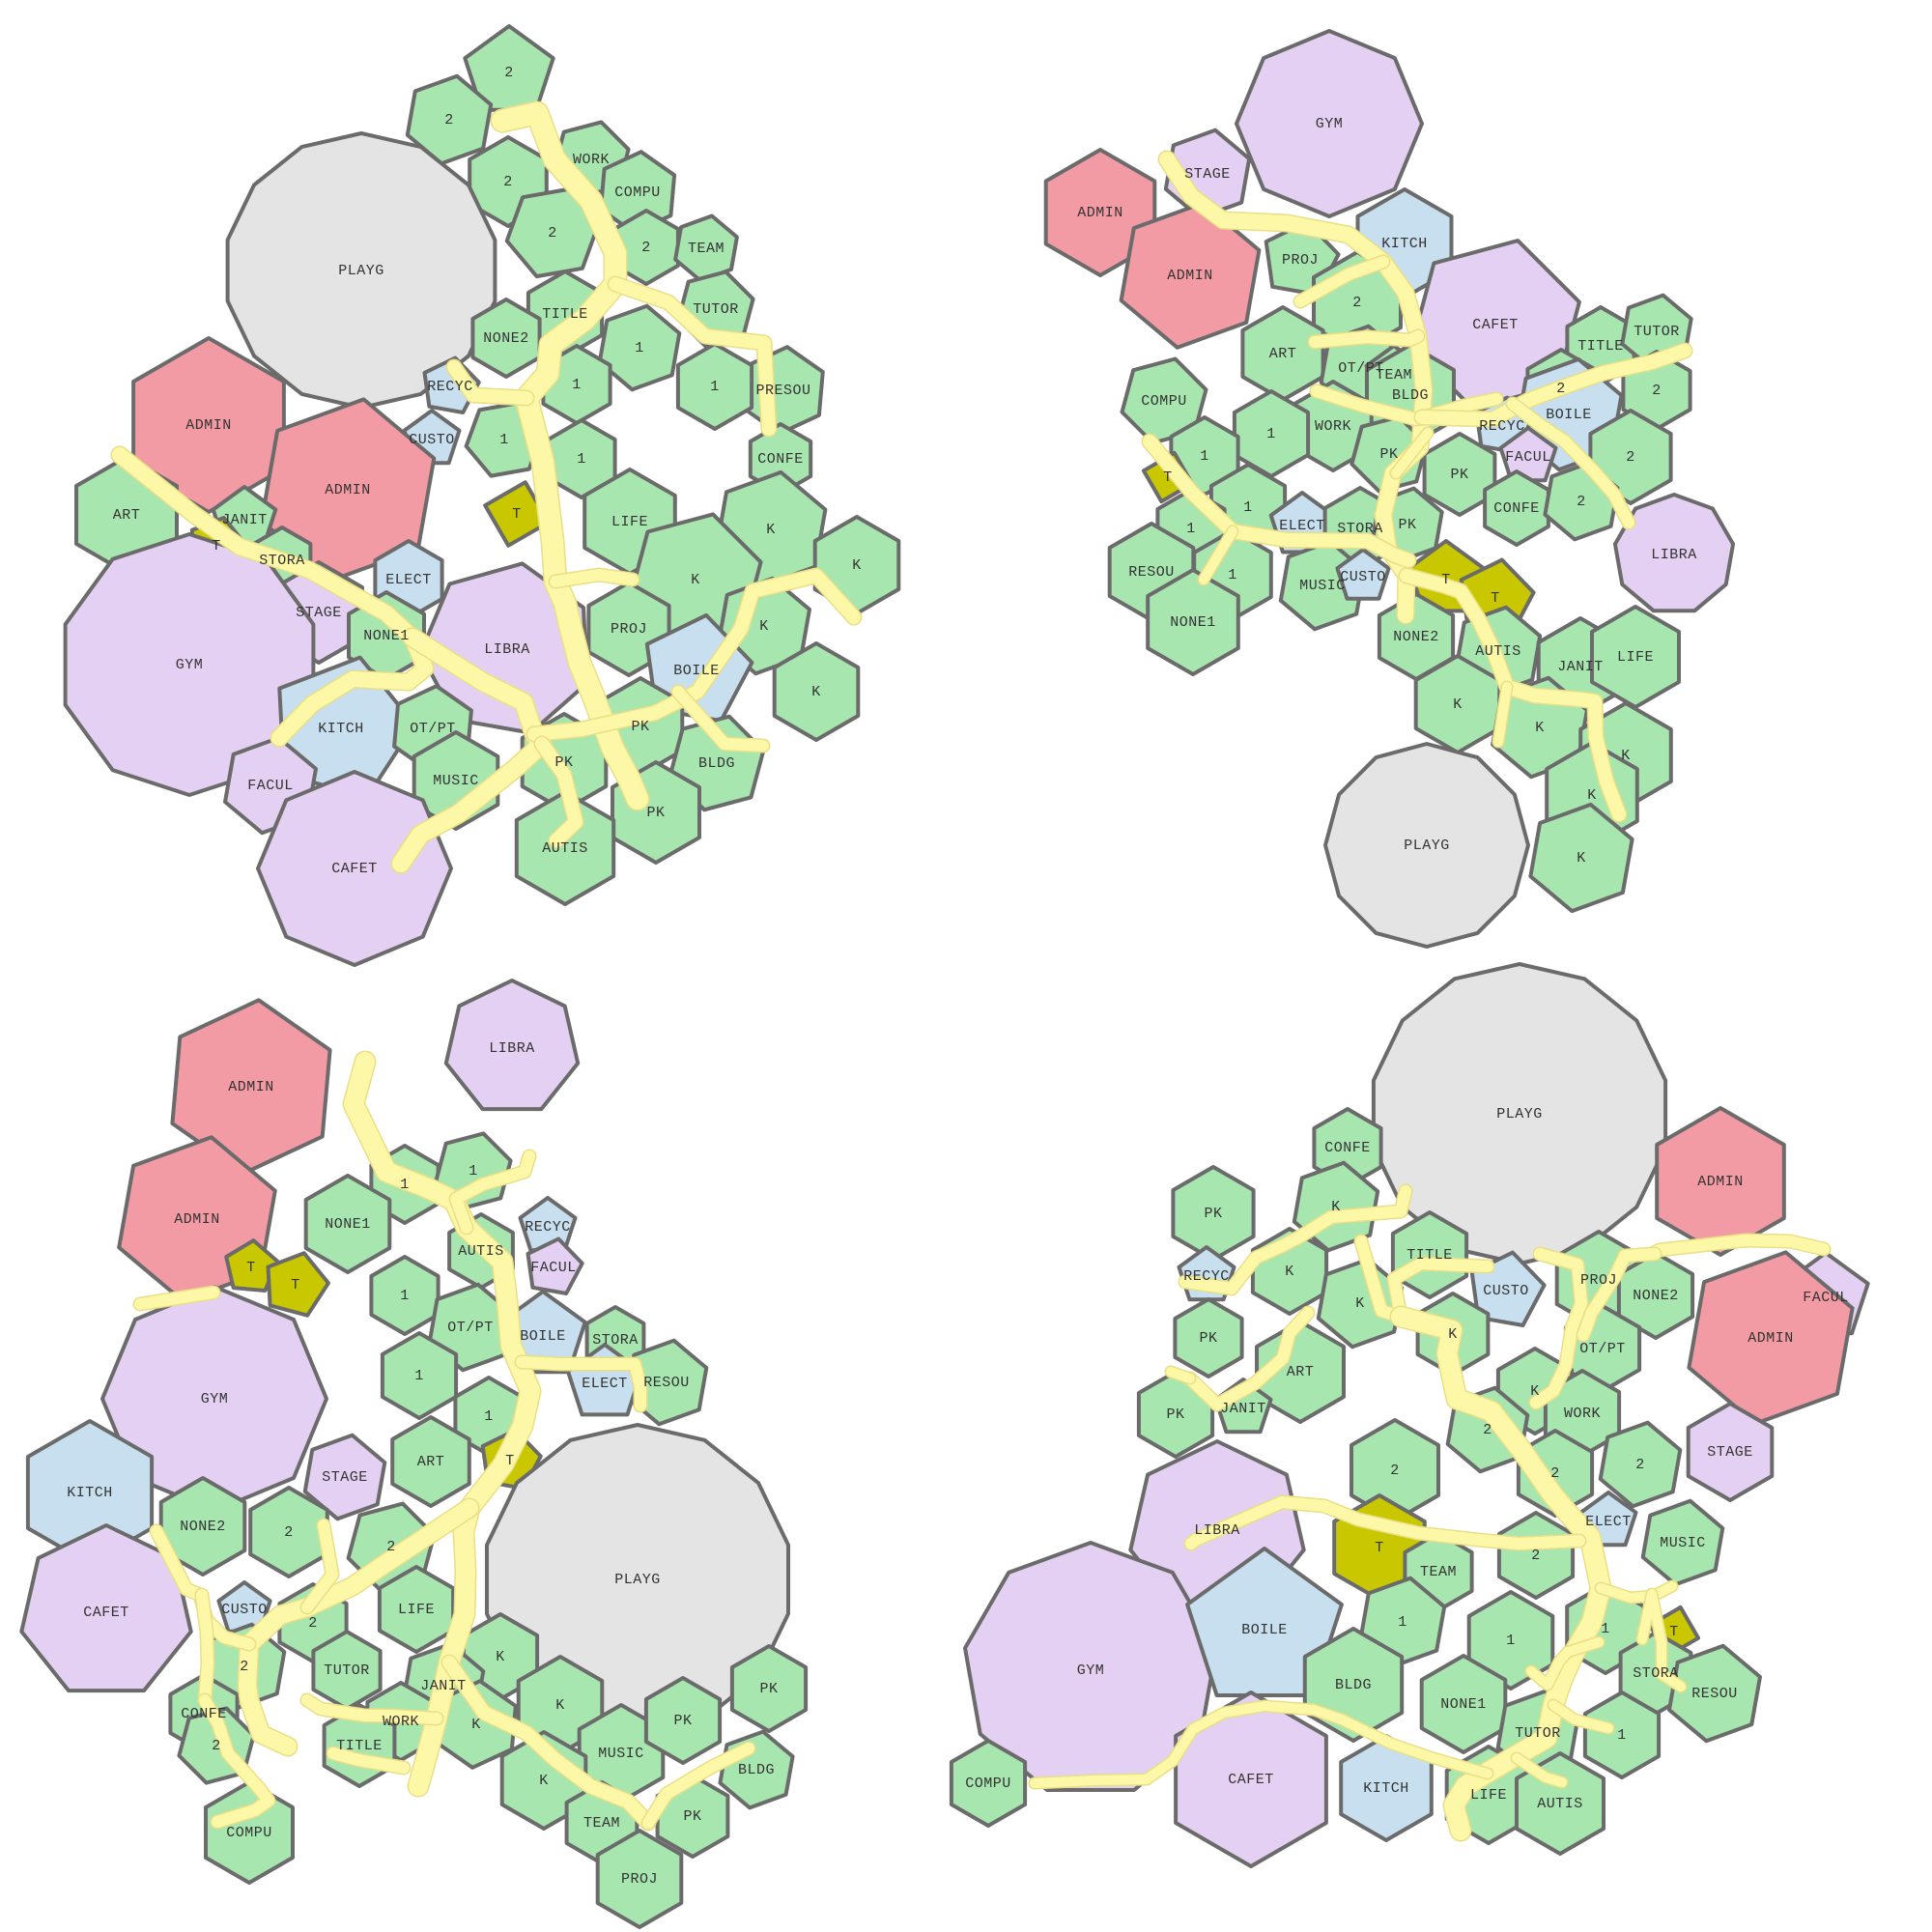 This screenshot has height=1932, width=1932. Describe the element at coordinates (189, 664) in the screenshot. I see `room-gym` at that location.